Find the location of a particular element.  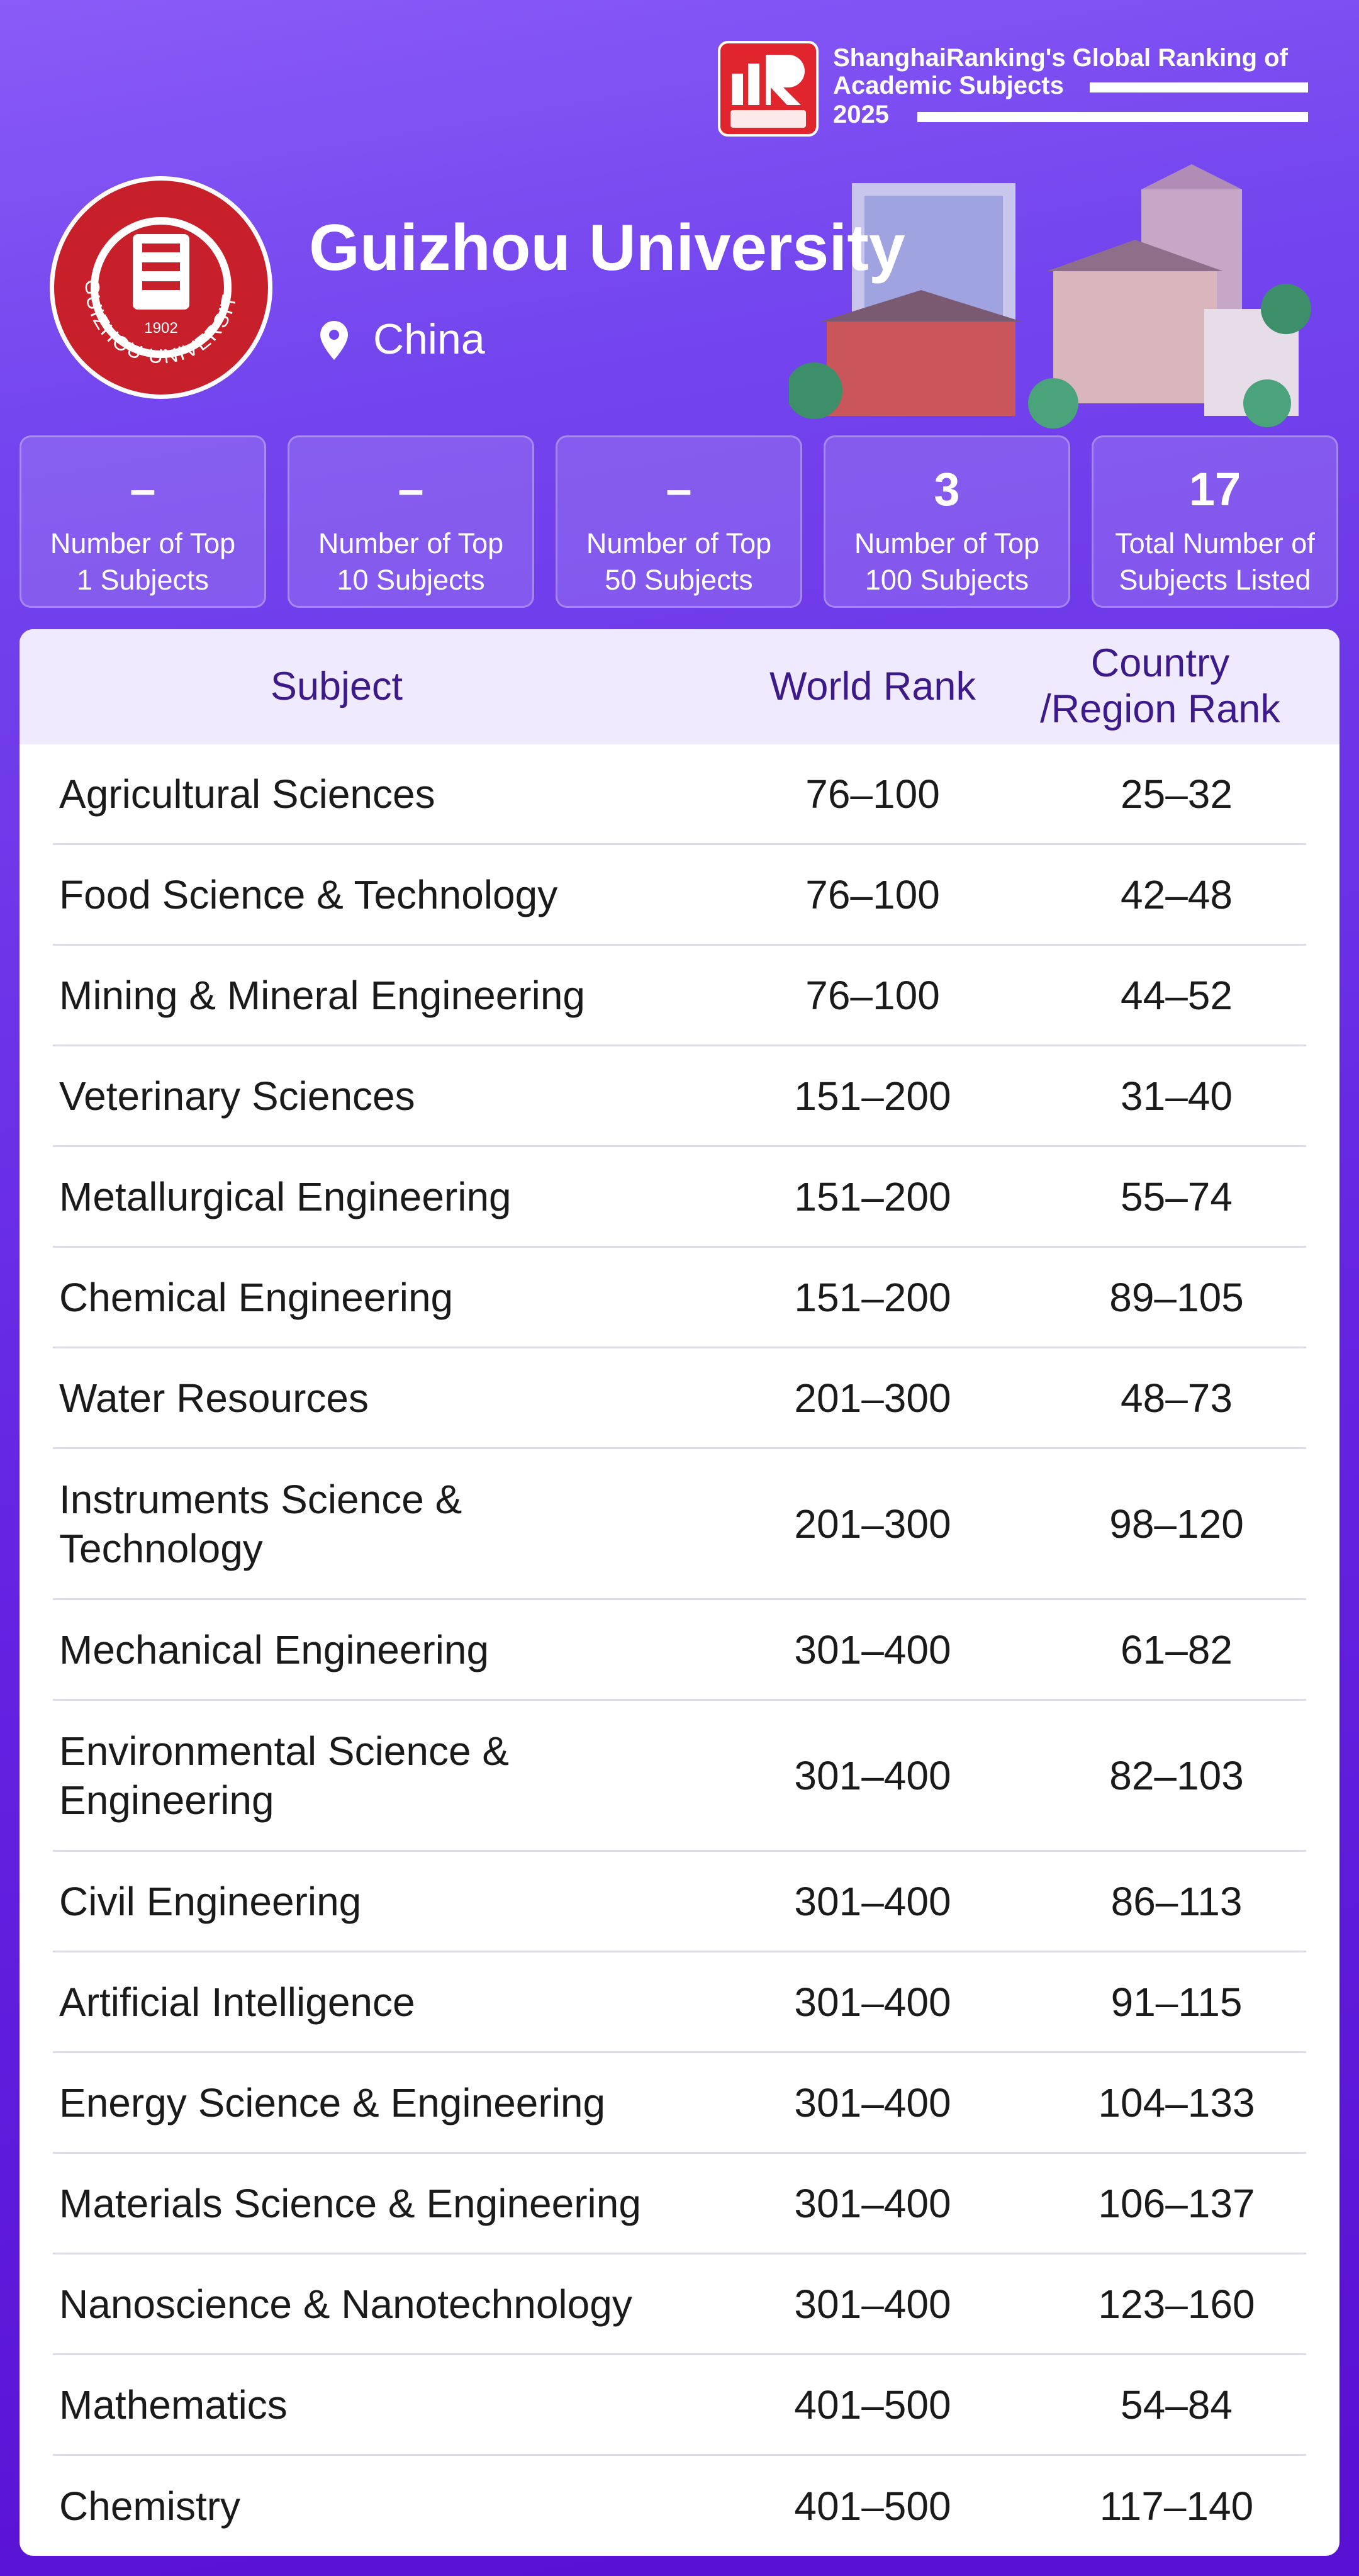

subject-name: Agricultural Sciences is located at coordinates (247, 794).